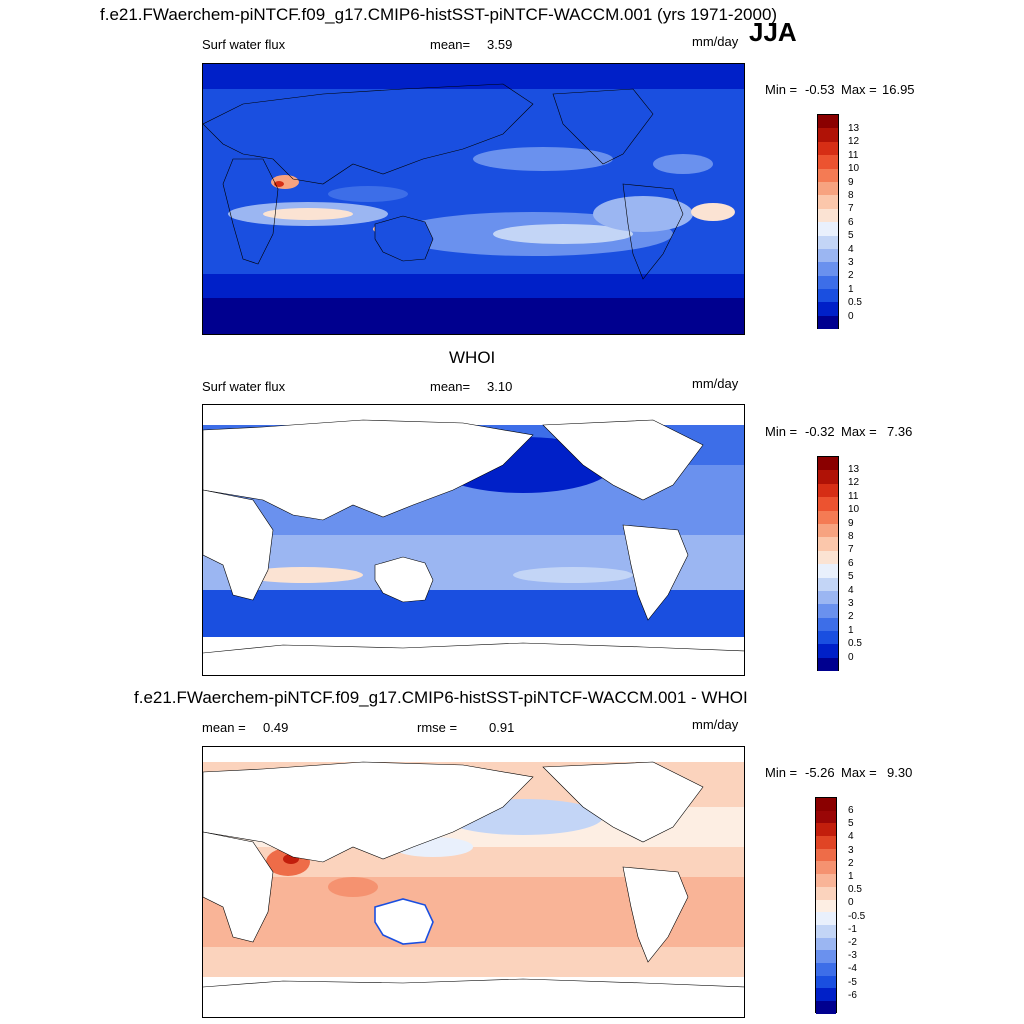 The height and width of the screenshot is (1024, 1024). Describe the element at coordinates (852, 929) in the screenshot. I see `cb3-tick: -1` at that location.